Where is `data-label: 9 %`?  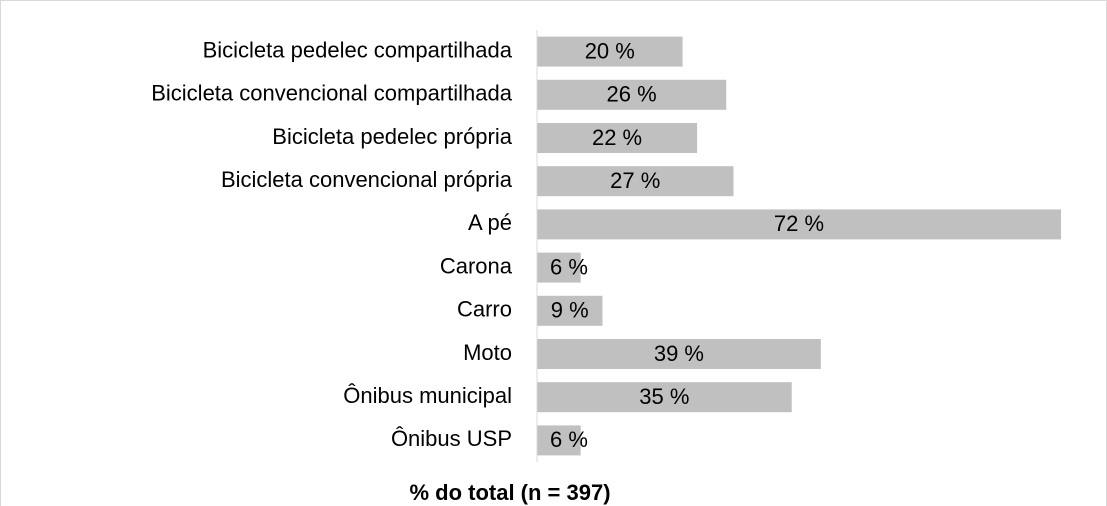 data-label: 9 % is located at coordinates (570, 310).